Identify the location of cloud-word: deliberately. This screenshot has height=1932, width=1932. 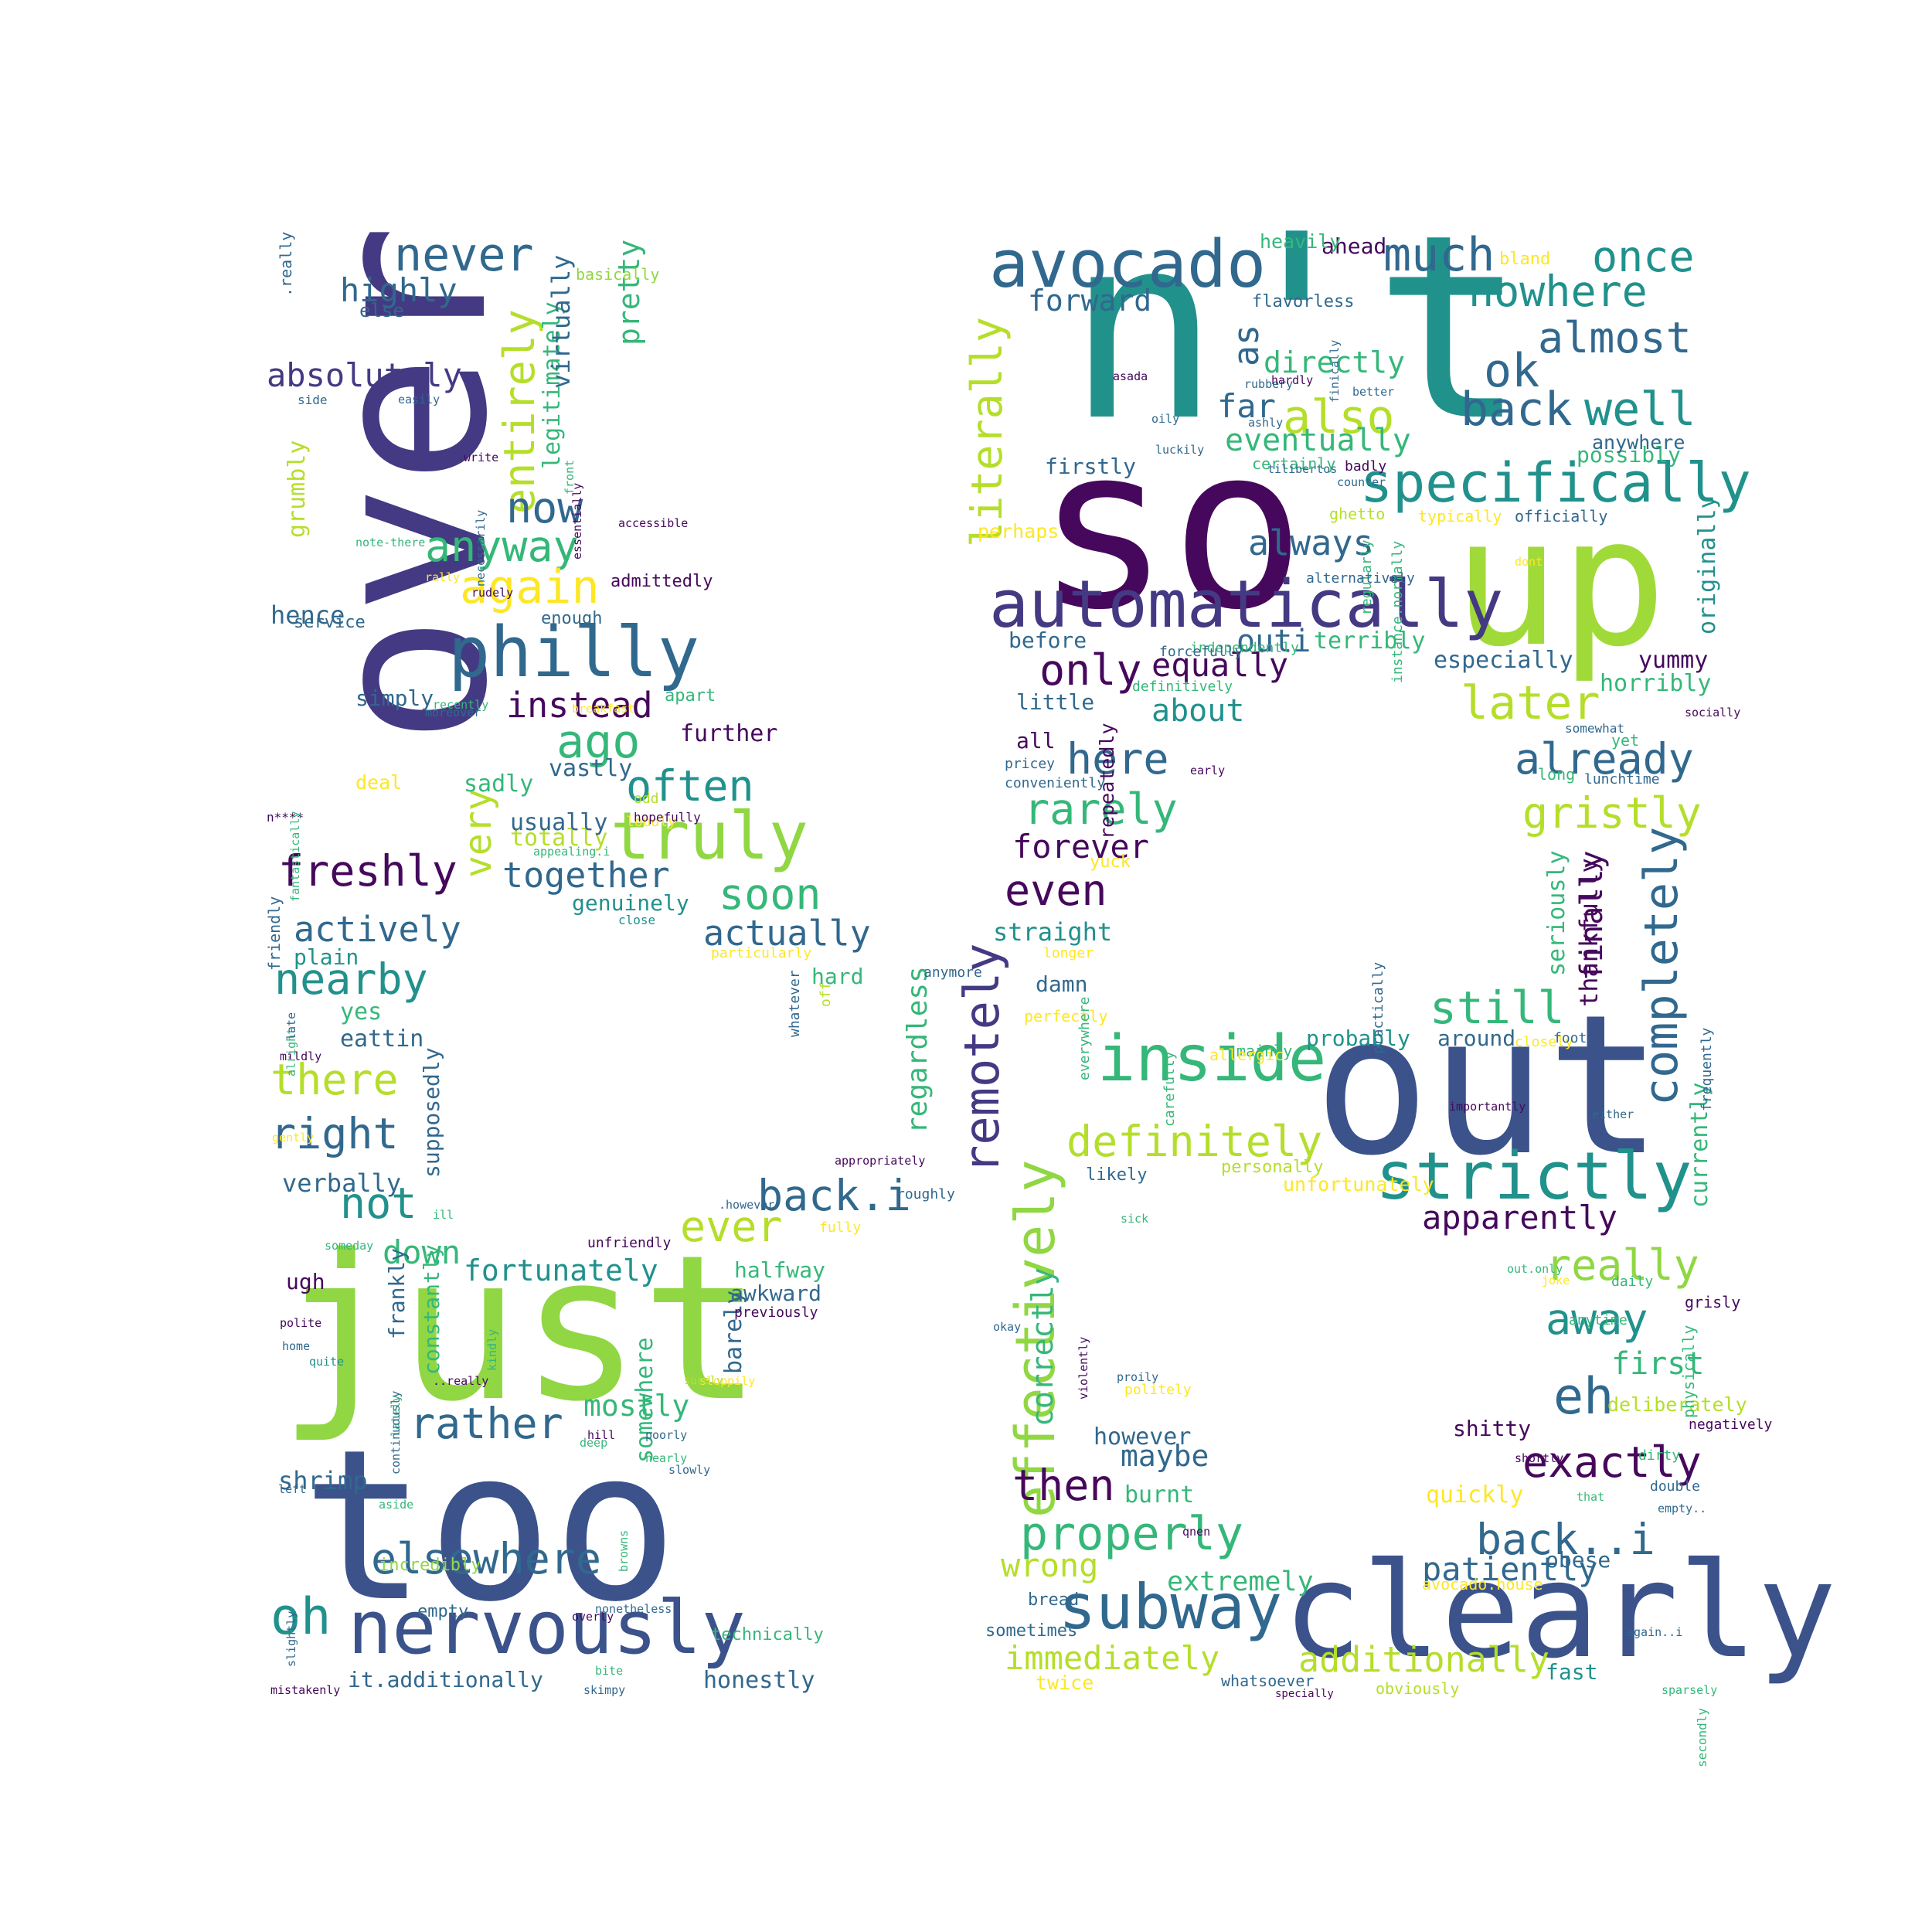
(1677, 1404).